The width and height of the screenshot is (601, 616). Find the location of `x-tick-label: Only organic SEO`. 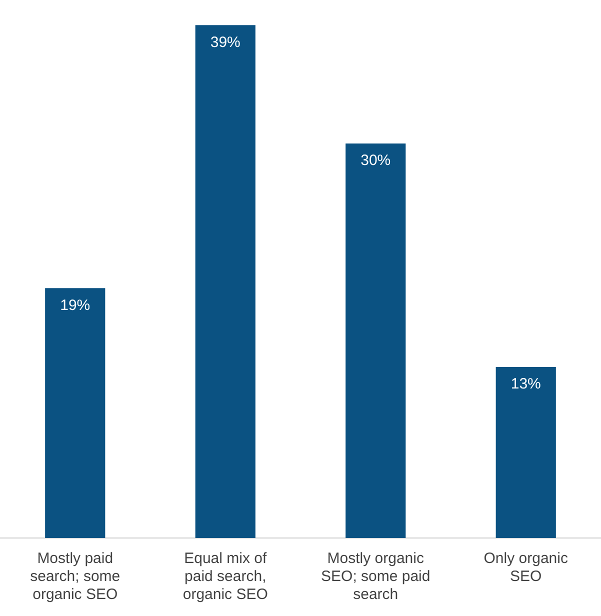

x-tick-label: Only organic SEO is located at coordinates (526, 568).